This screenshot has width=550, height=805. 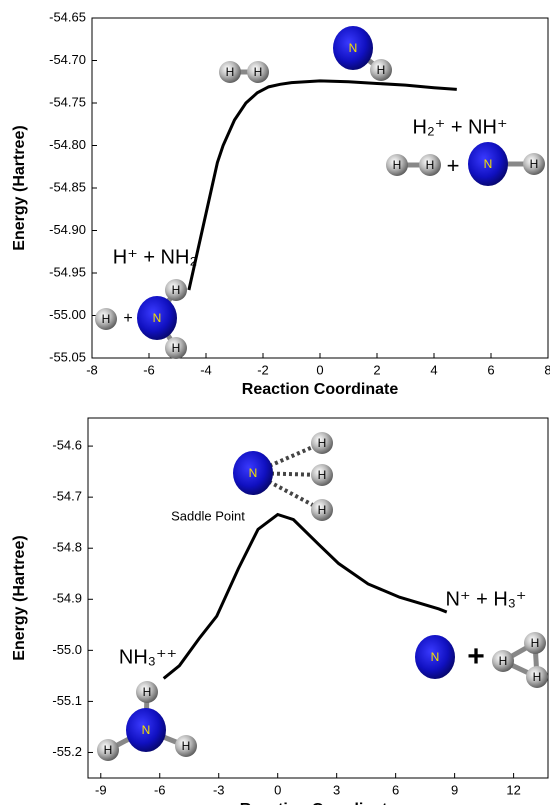 What do you see at coordinates (67, 16) in the screenshot?
I see `y-tick-label: -54.65` at bounding box center [67, 16].